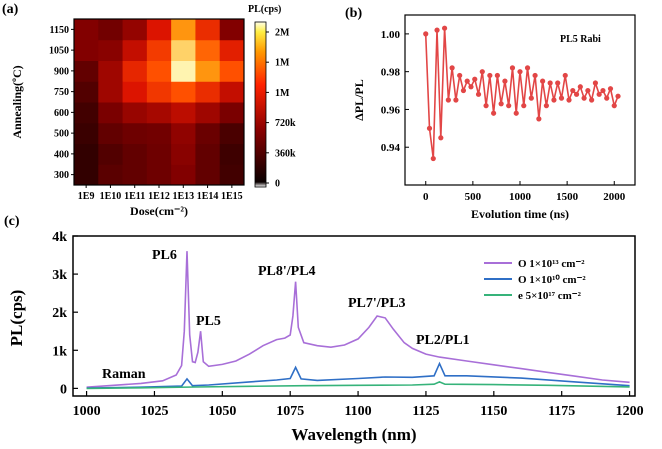  What do you see at coordinates (353, 13) in the screenshot?
I see `panel-label-b: (b)` at bounding box center [353, 13].